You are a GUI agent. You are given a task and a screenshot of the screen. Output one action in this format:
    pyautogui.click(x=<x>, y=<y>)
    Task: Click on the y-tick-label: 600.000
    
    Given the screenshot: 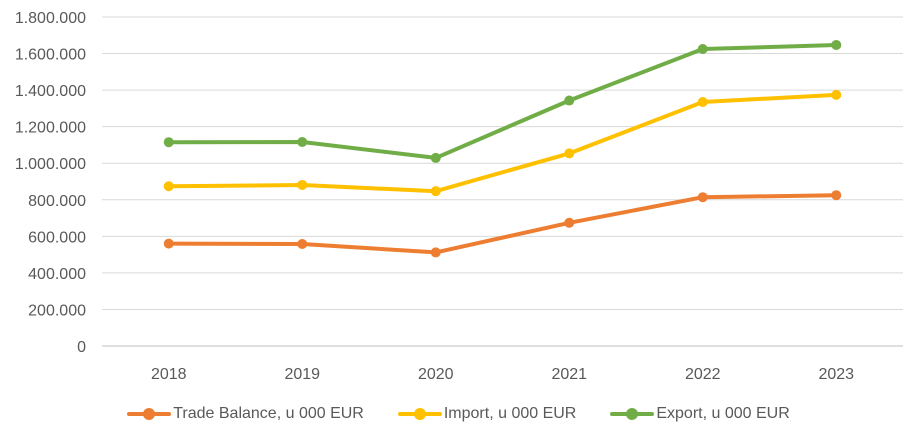 What is the action you would take?
    pyautogui.click(x=57, y=237)
    